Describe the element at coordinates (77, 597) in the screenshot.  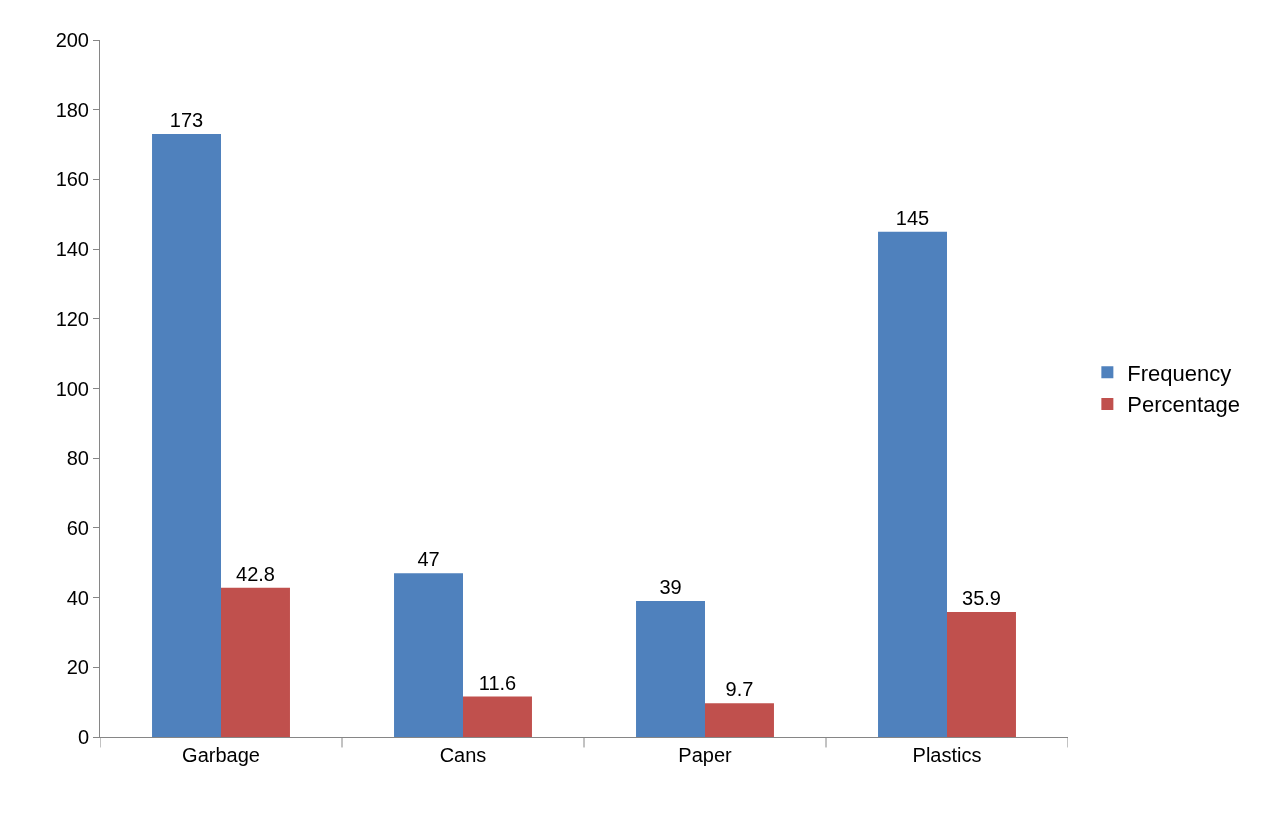
I see `y-tick-label: 40` at that location.